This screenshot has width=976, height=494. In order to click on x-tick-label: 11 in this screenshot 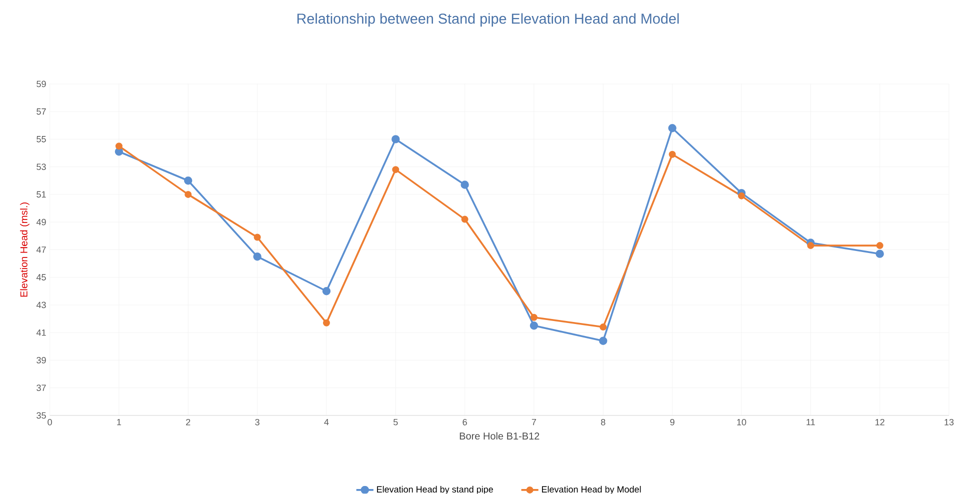, I will do `click(810, 422)`.